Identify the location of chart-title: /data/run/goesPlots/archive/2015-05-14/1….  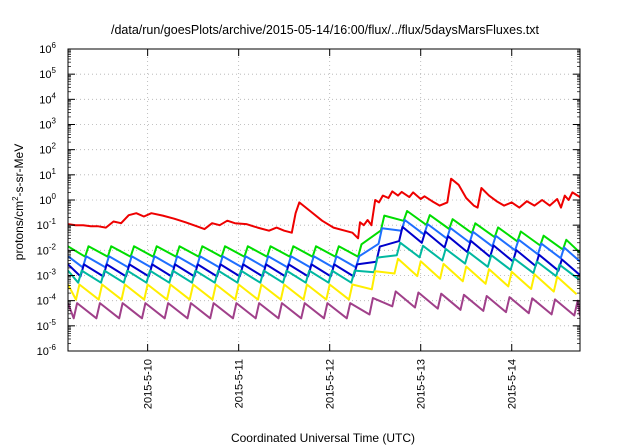
(325, 30).